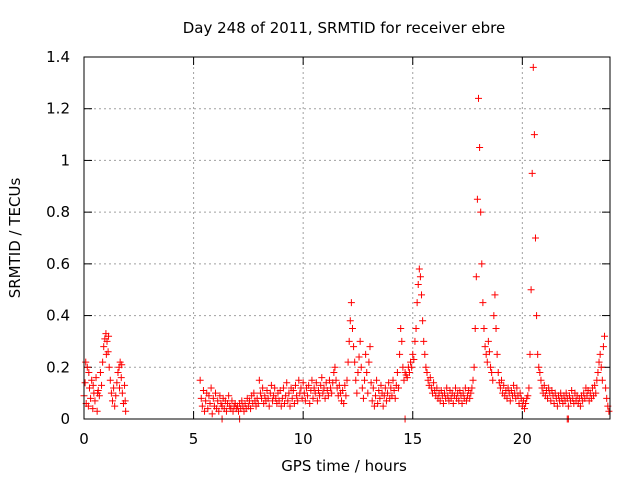  What do you see at coordinates (15, 238) in the screenshot?
I see `y-axis-label: SRMTID / TECUs` at bounding box center [15, 238].